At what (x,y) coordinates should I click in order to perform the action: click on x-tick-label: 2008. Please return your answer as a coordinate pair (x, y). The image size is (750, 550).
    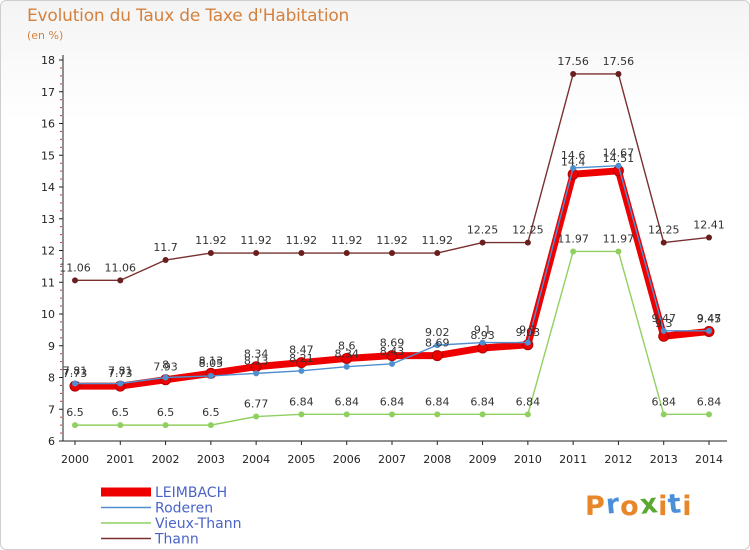
    Looking at the image, I should click on (437, 459).